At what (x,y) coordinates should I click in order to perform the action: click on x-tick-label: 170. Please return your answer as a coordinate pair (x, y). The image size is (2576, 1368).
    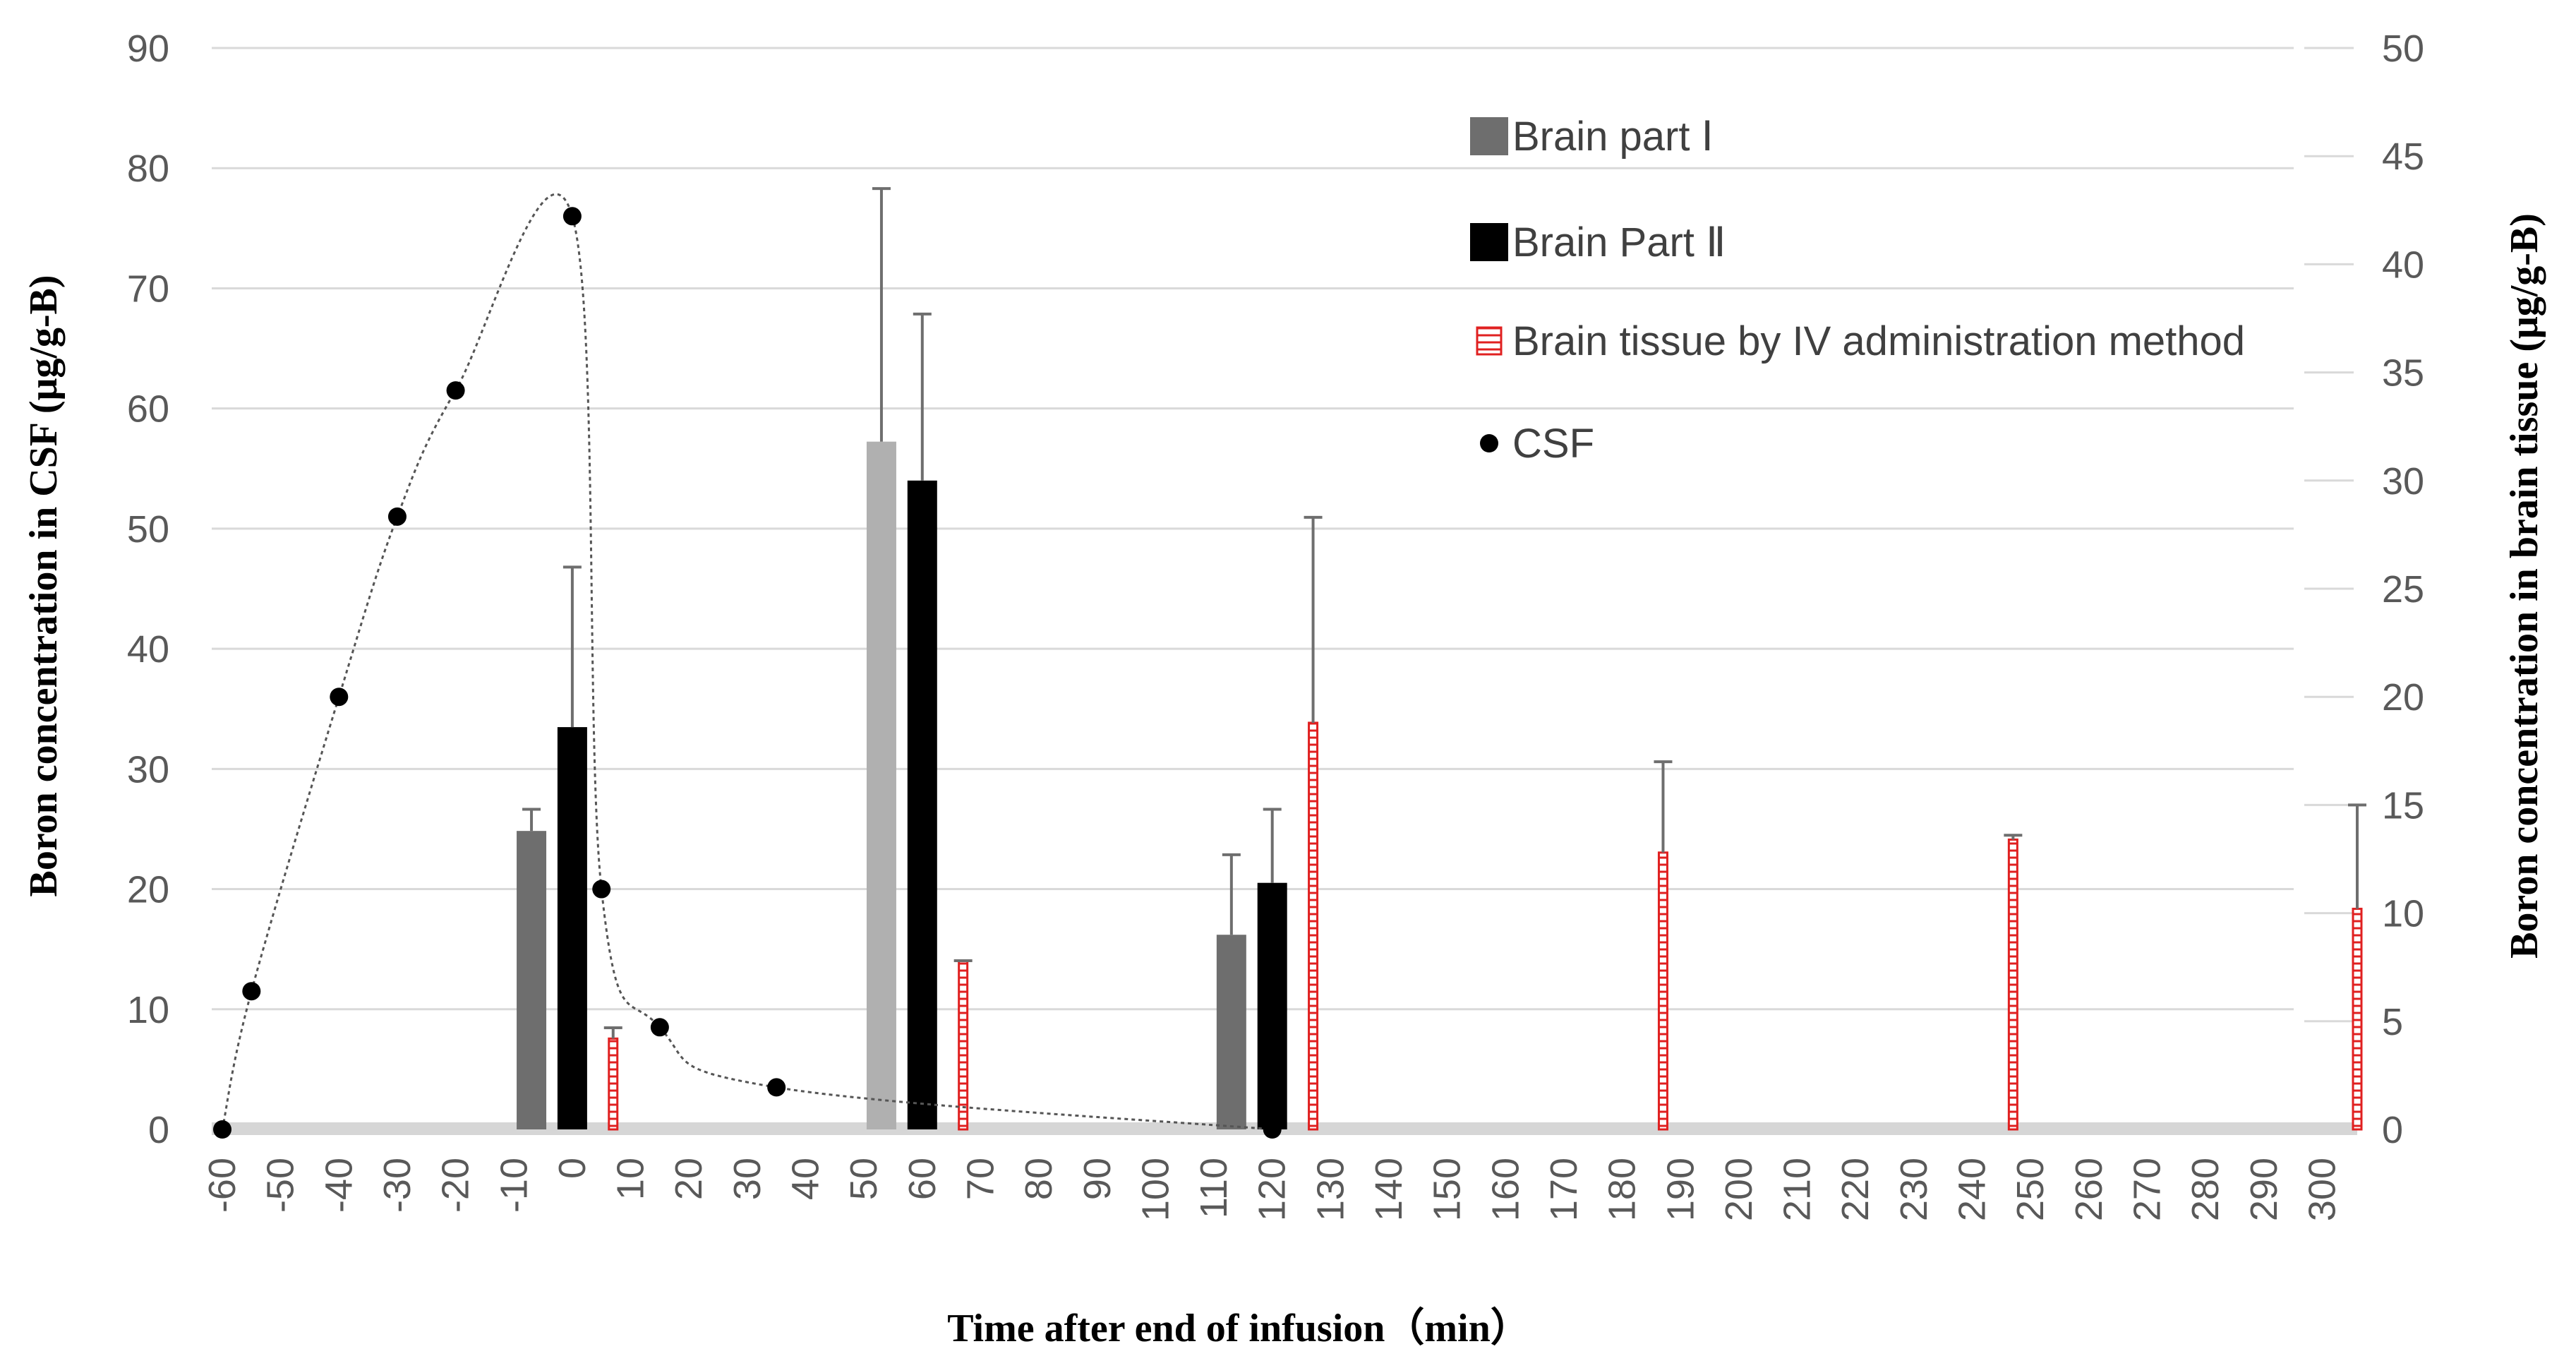
    Looking at the image, I should click on (1564, 1189).